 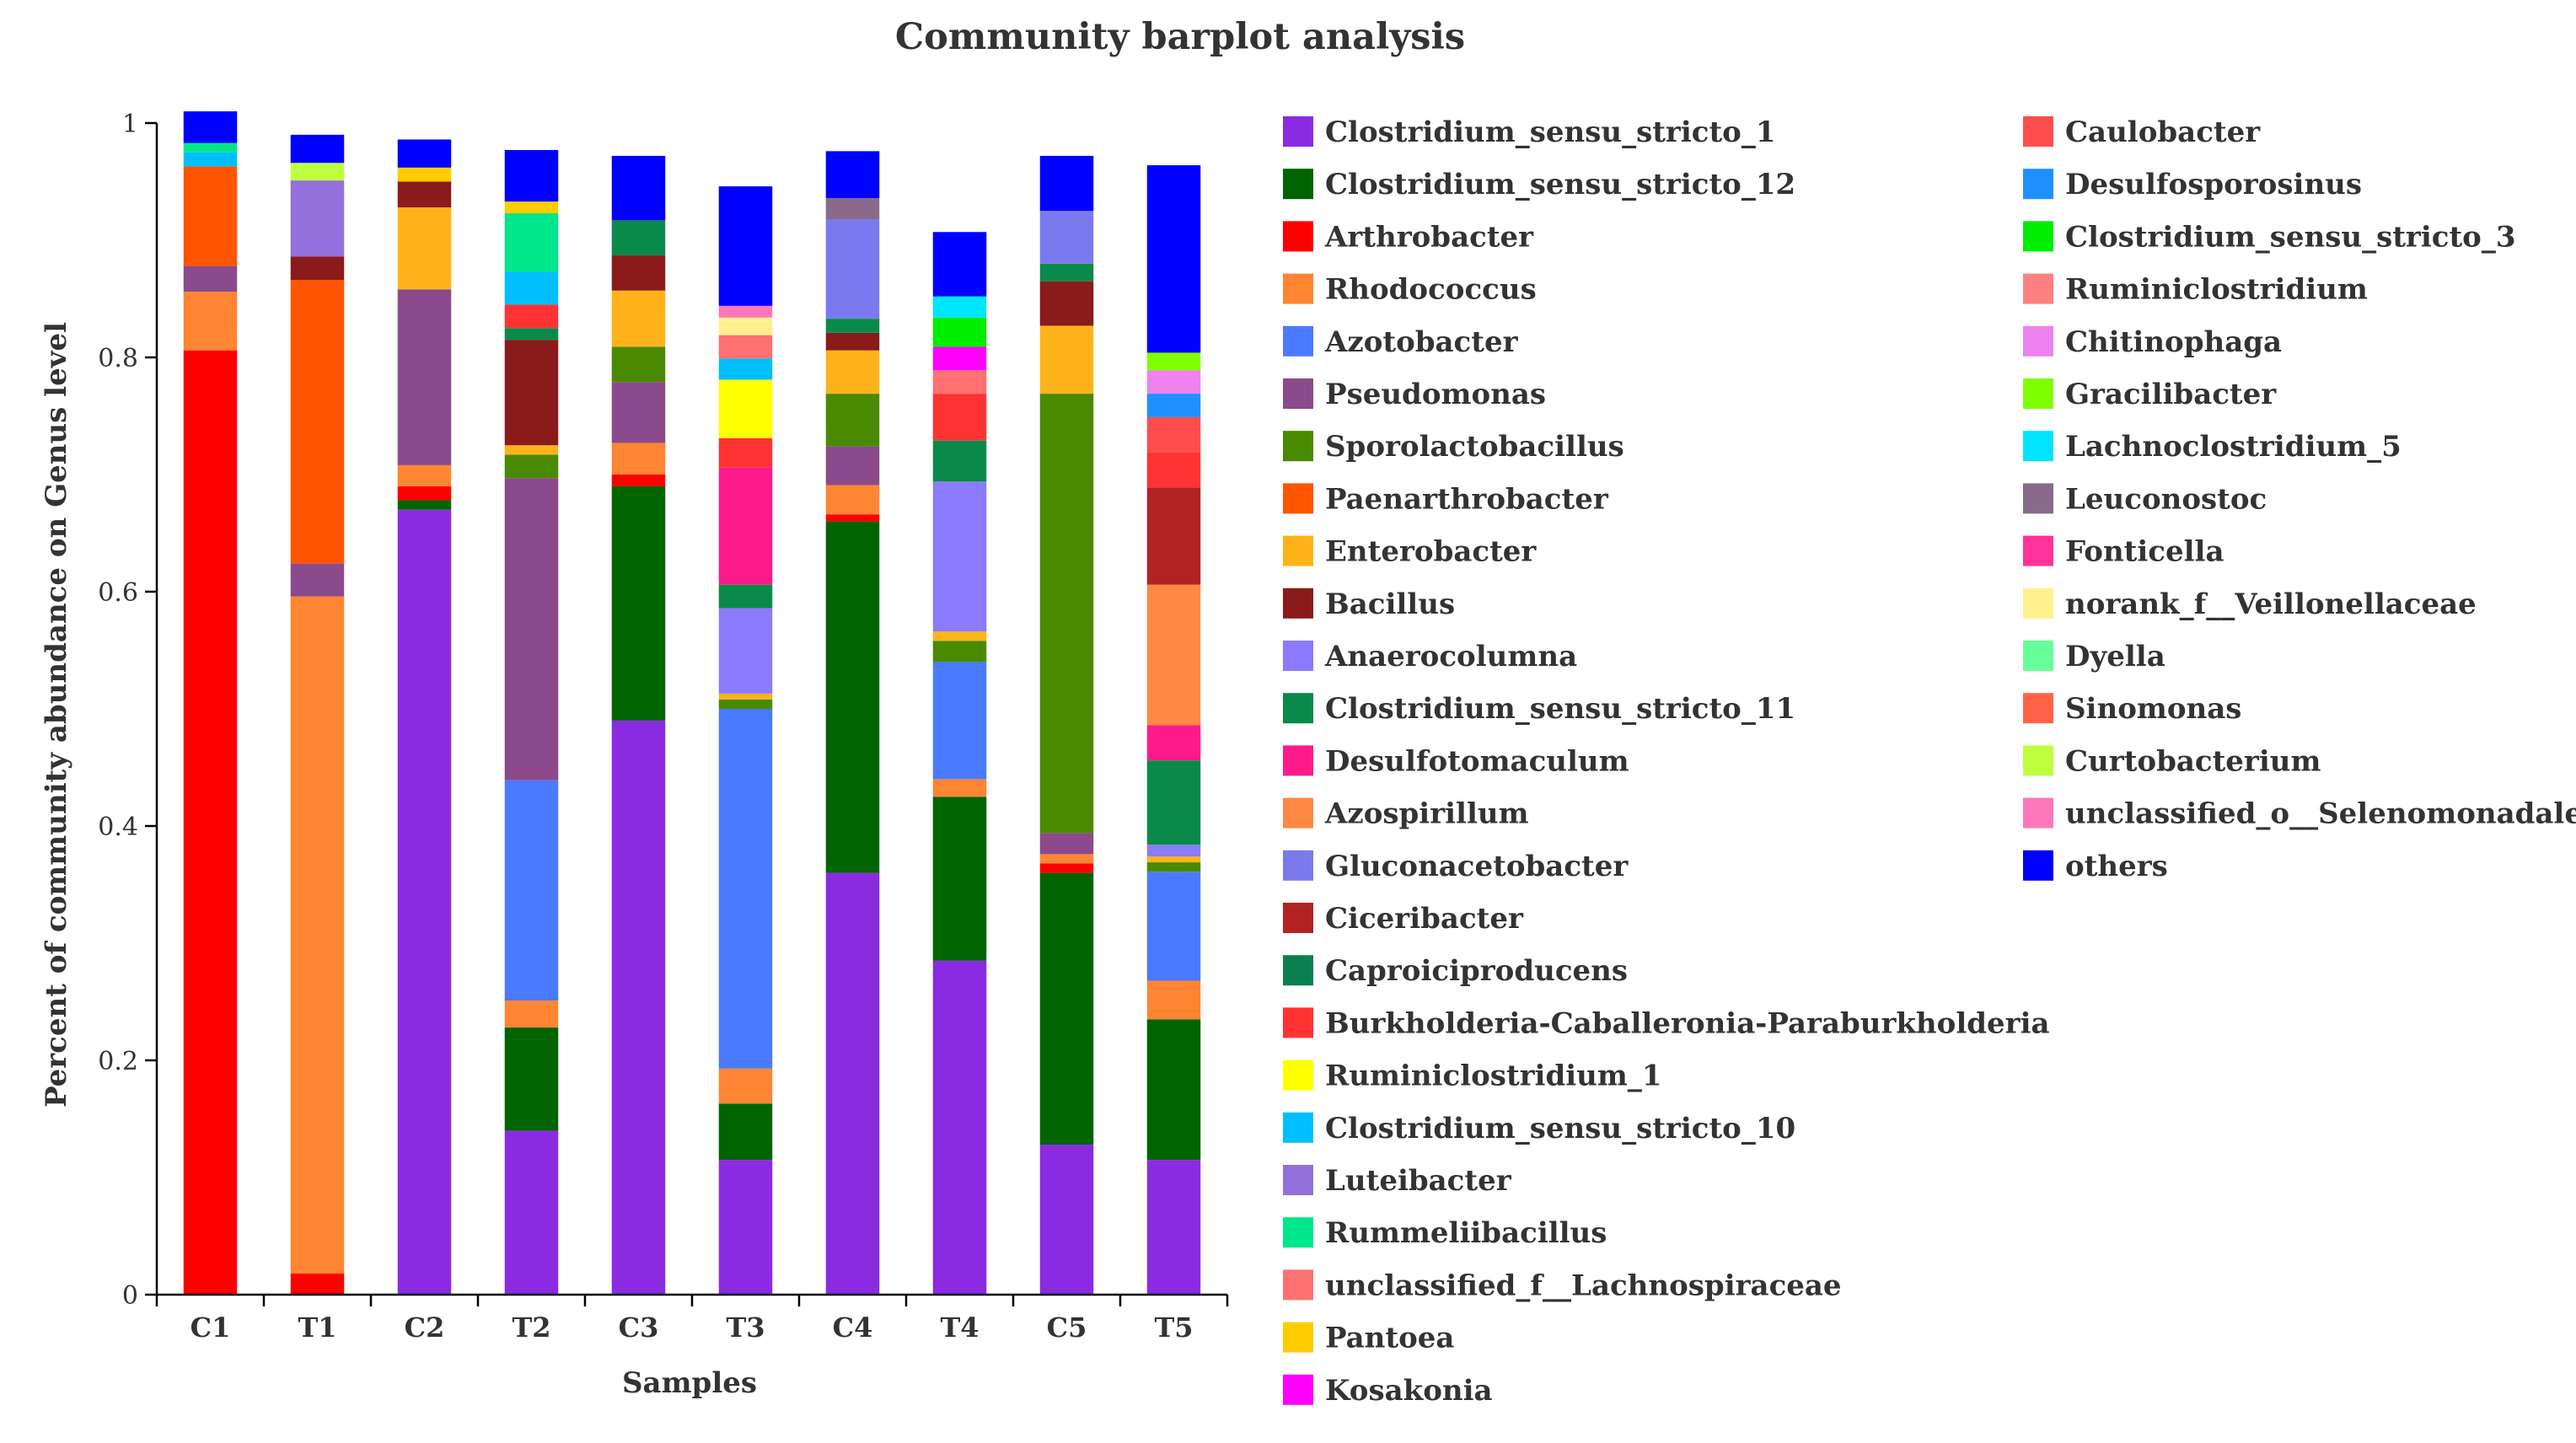 What do you see at coordinates (2152, 342) in the screenshot?
I see `legend-item: Chitinophaga` at bounding box center [2152, 342].